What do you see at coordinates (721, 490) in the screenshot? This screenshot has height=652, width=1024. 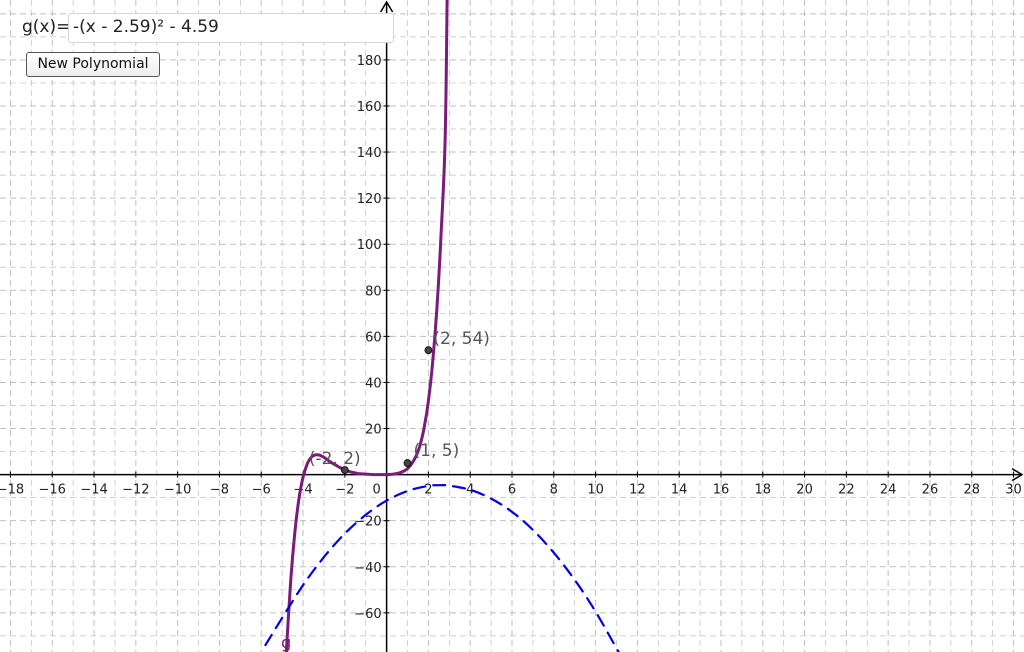 I see `x-tick-label: 16` at bounding box center [721, 490].